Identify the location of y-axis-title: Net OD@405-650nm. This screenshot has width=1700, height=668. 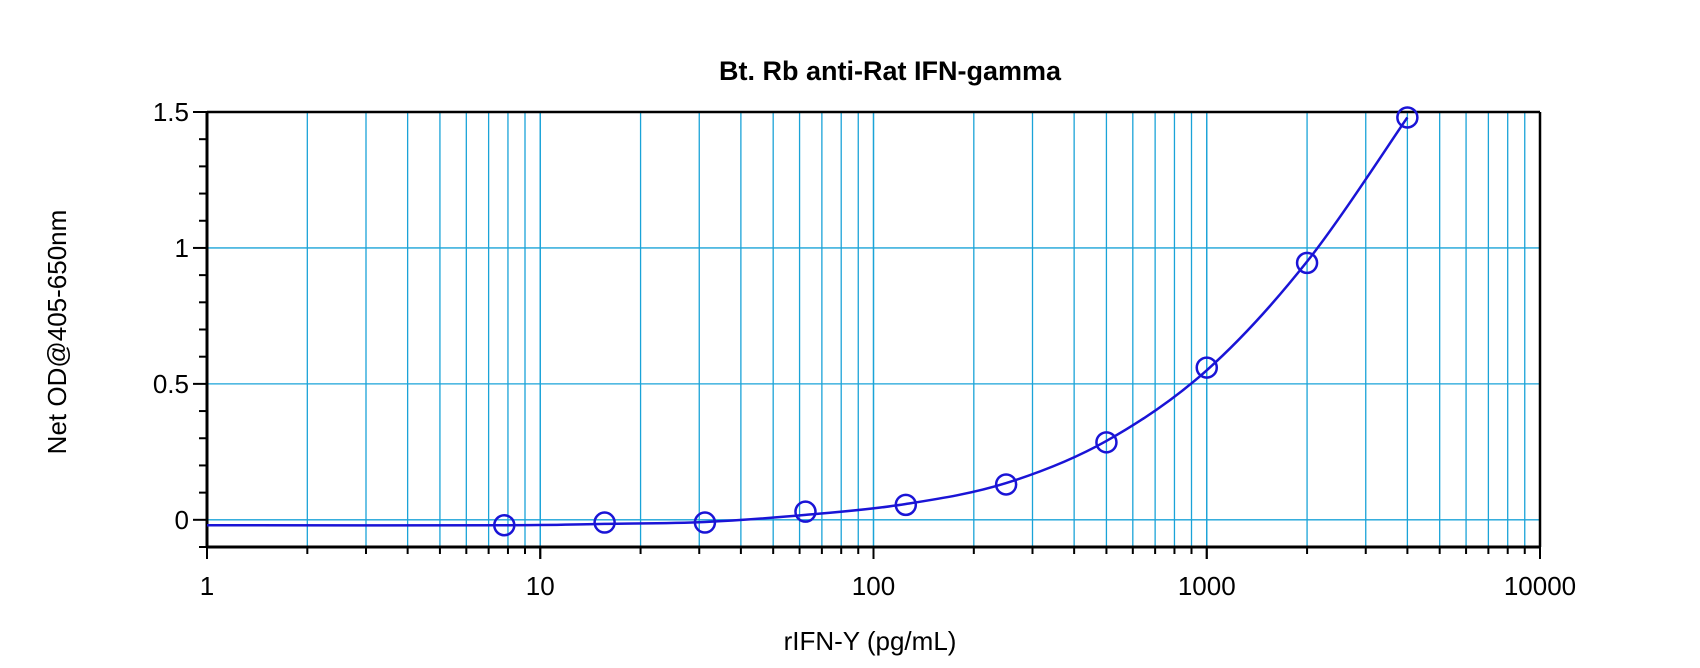
(57, 332).